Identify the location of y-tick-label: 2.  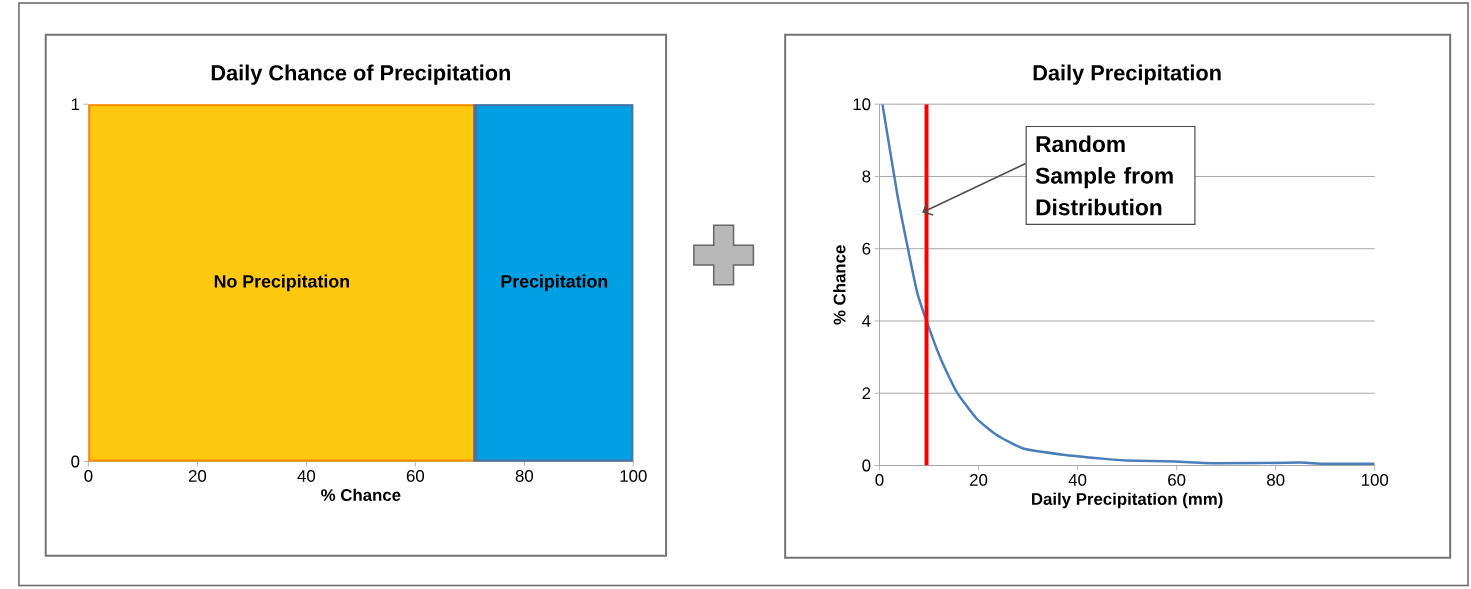
(866, 393).